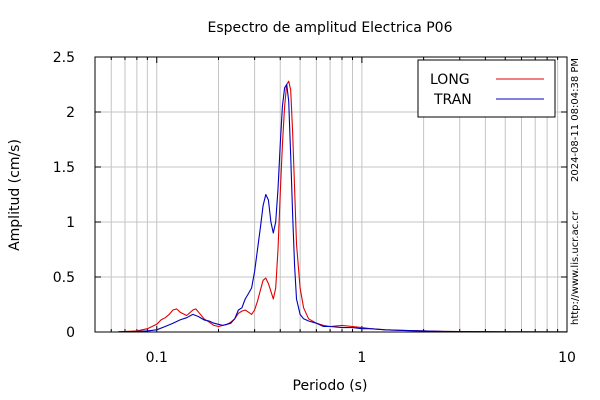  Describe the element at coordinates (70, 333) in the screenshot. I see `y-tick-label: 0` at that location.